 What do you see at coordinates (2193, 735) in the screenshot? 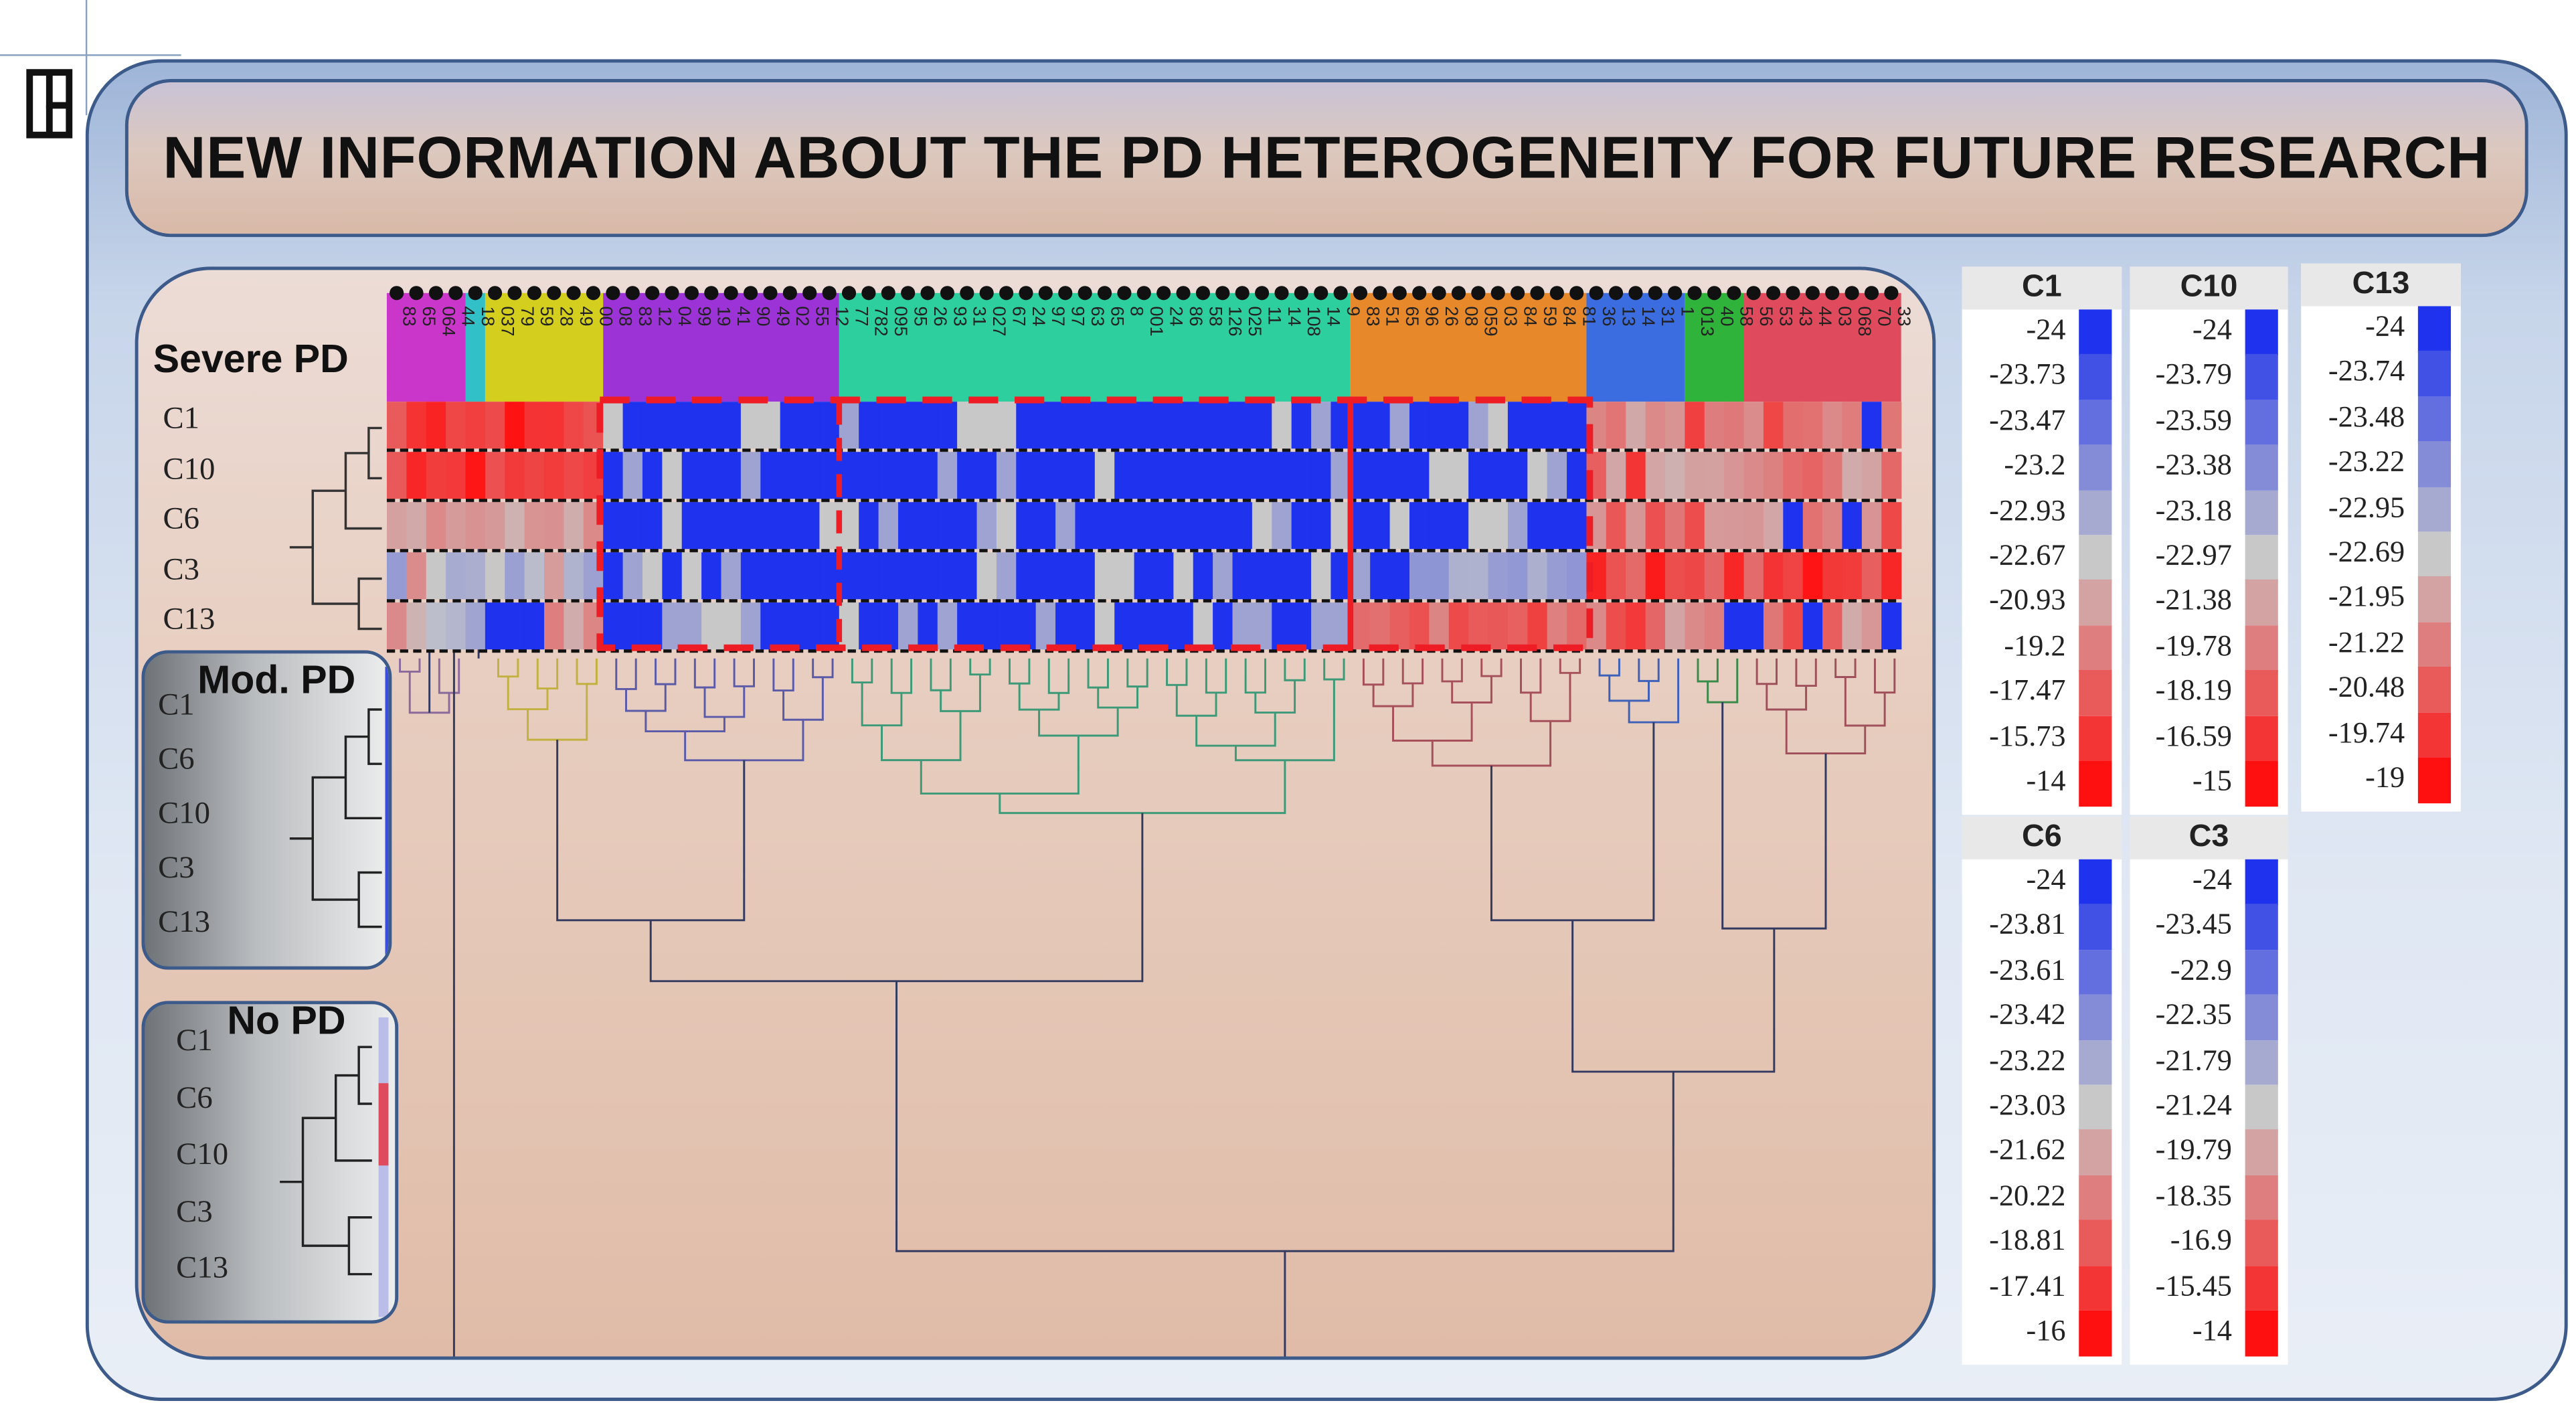
I see `legend-value: -16.59` at bounding box center [2193, 735].